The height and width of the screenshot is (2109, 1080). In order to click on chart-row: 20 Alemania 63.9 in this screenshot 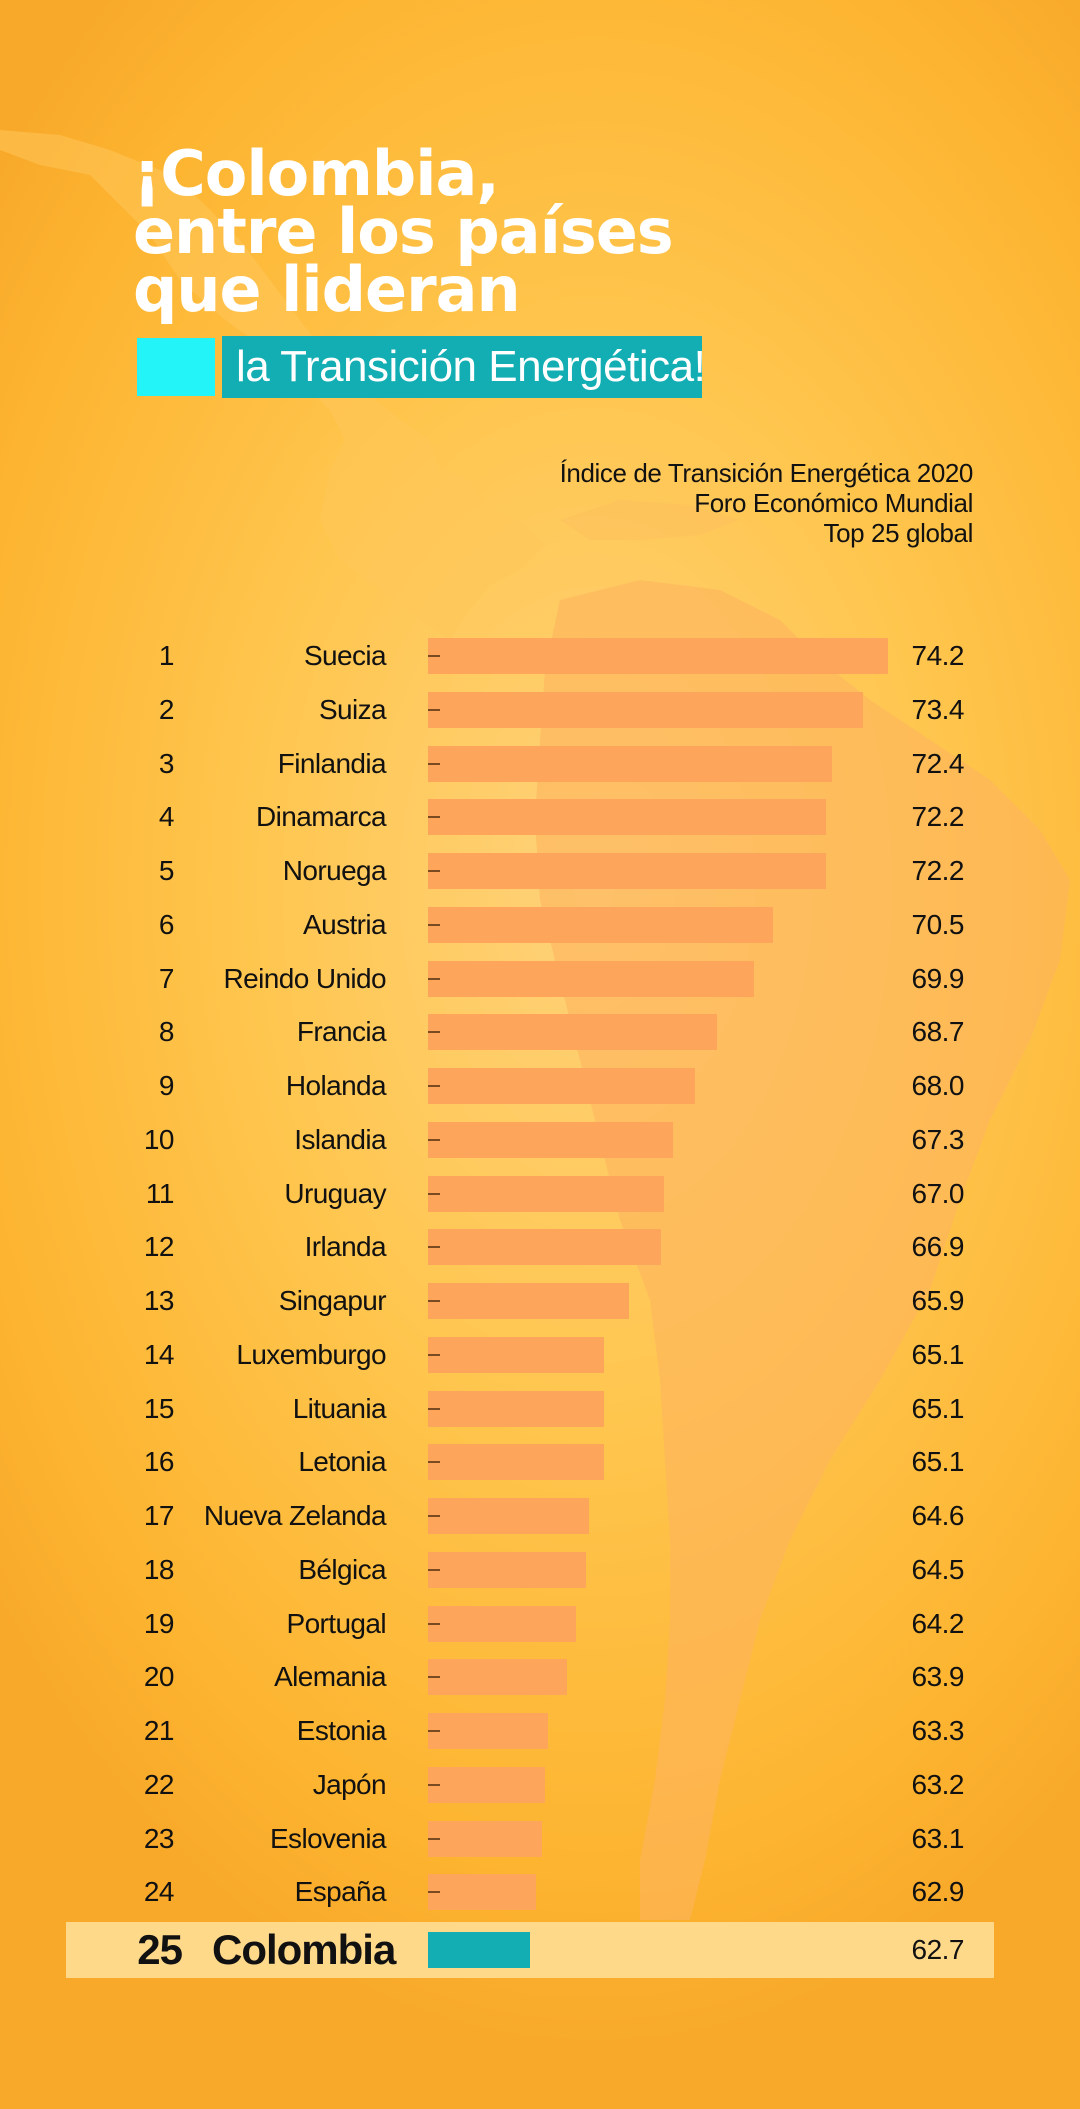, I will do `click(540, 1677)`.